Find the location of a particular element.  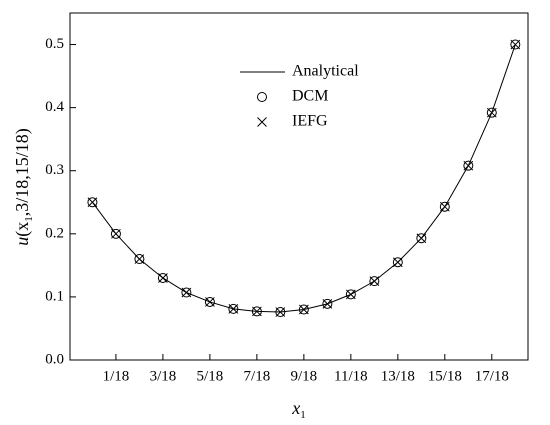

y-tick-label: 0.5 is located at coordinates (54, 44).